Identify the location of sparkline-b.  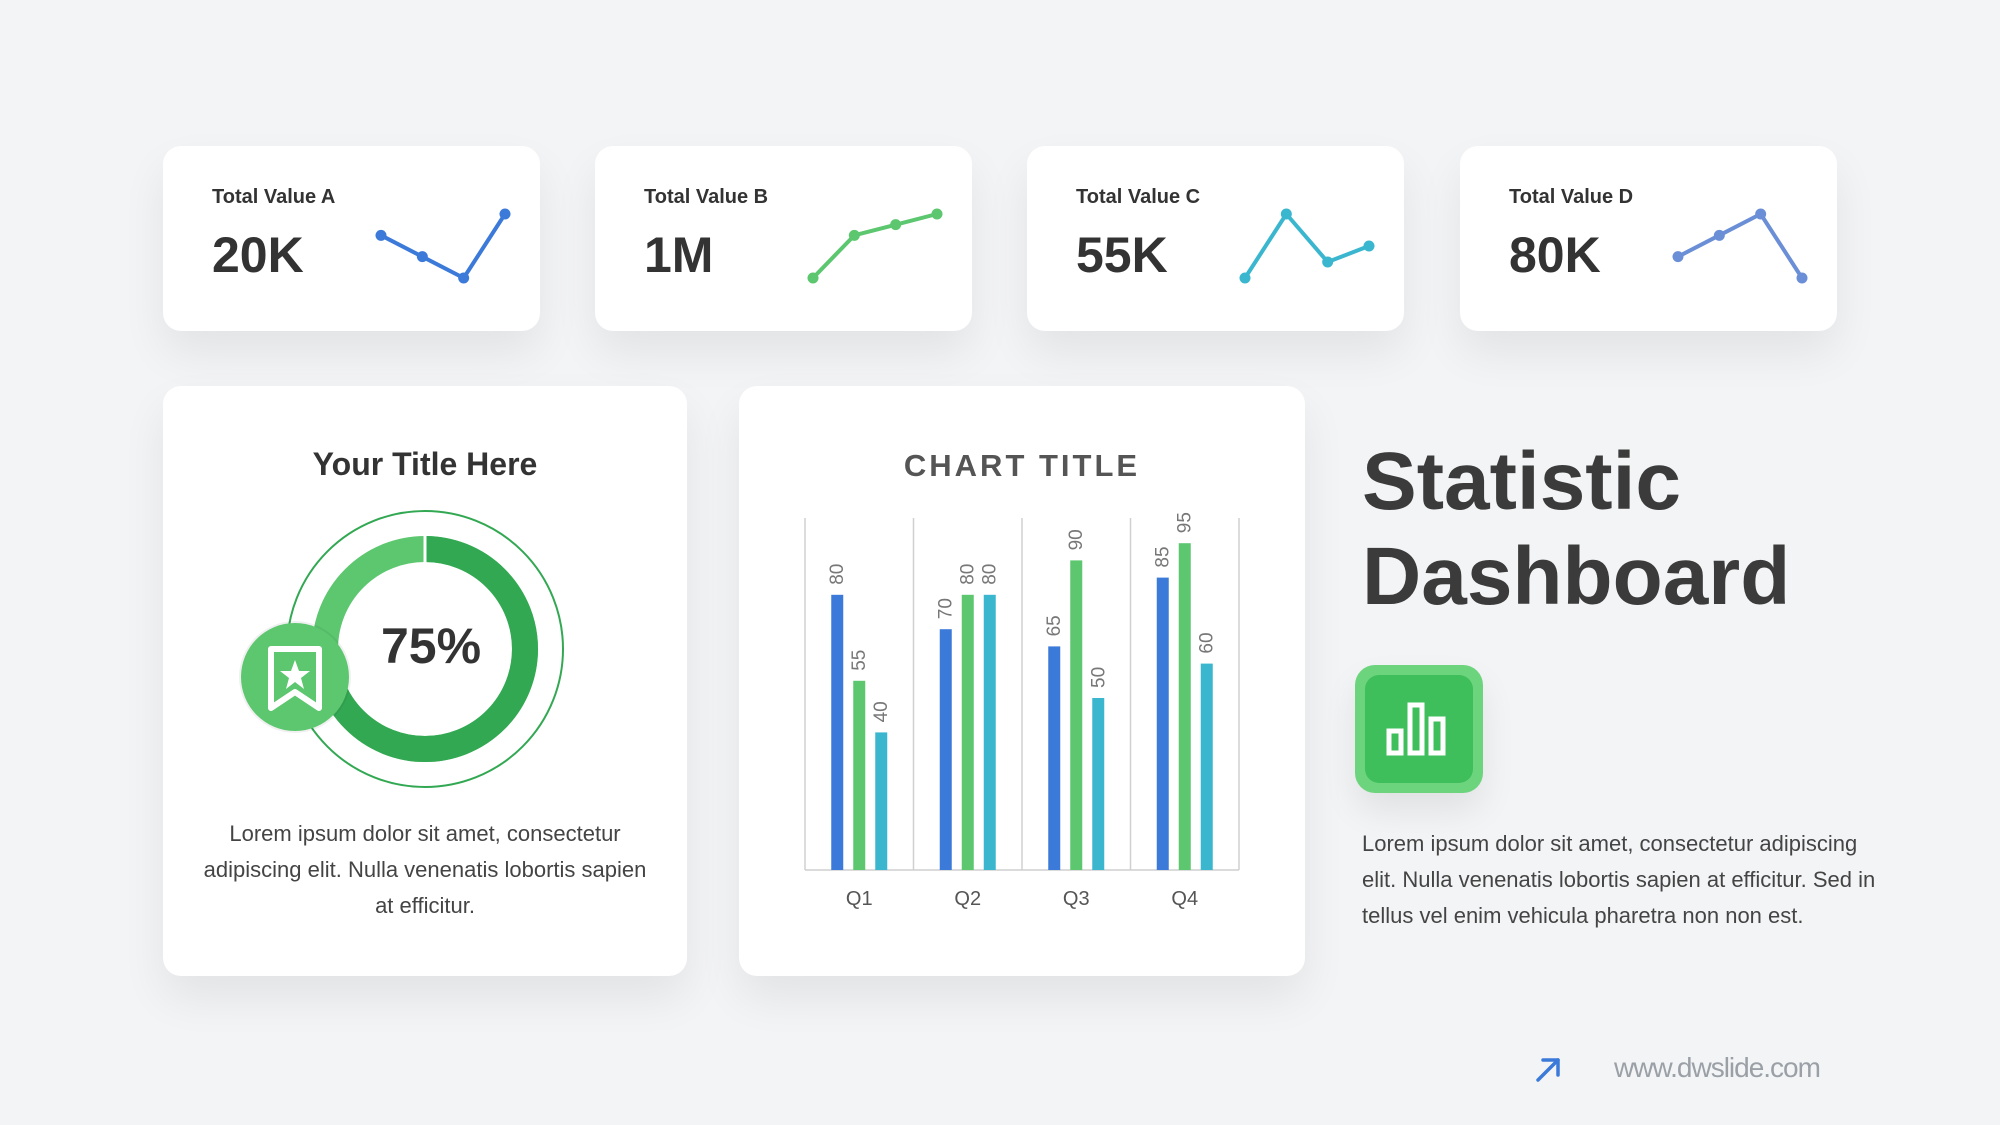
(875, 246).